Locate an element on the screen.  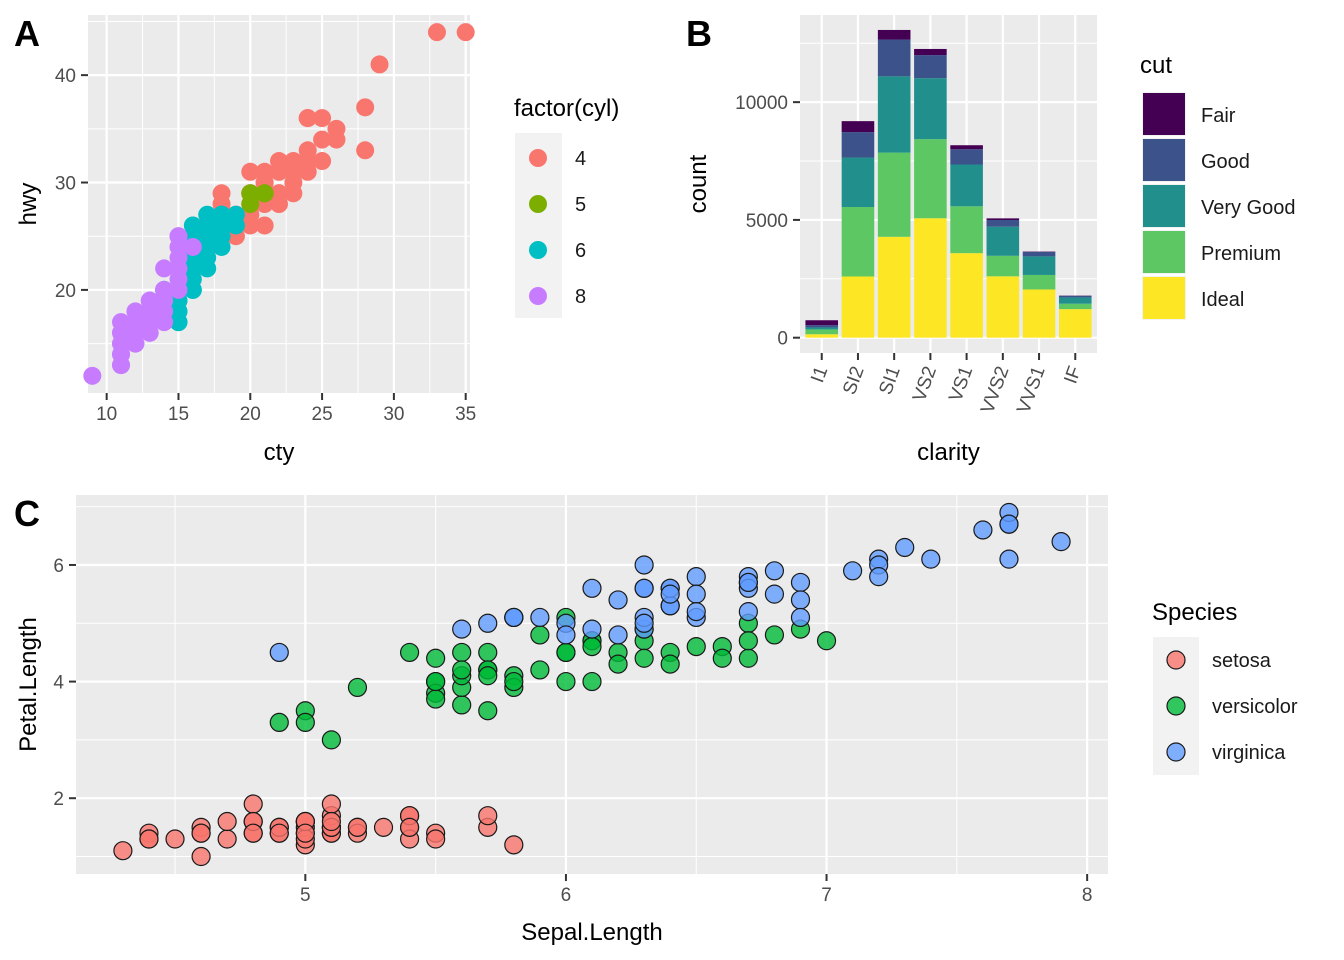
panel-tag-c: C is located at coordinates (27, 513).